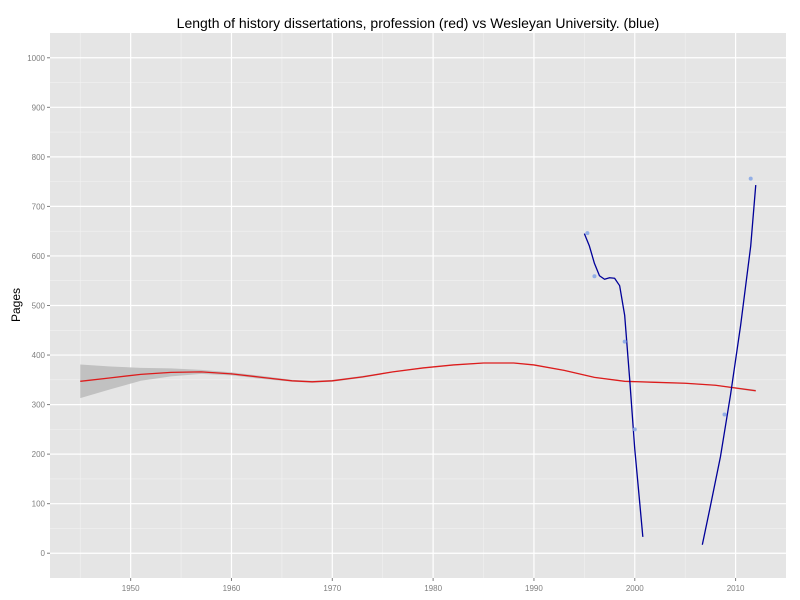  What do you see at coordinates (39, 107) in the screenshot?
I see `y-tick-label: 900` at bounding box center [39, 107].